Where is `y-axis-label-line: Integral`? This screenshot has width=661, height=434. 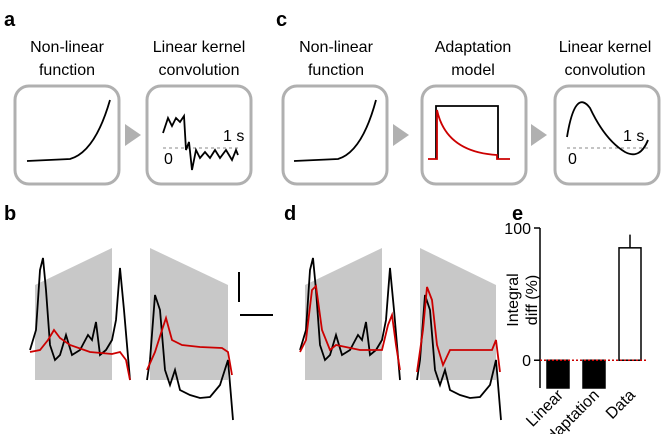
y-axis-label-line: Integral is located at coordinates (513, 299).